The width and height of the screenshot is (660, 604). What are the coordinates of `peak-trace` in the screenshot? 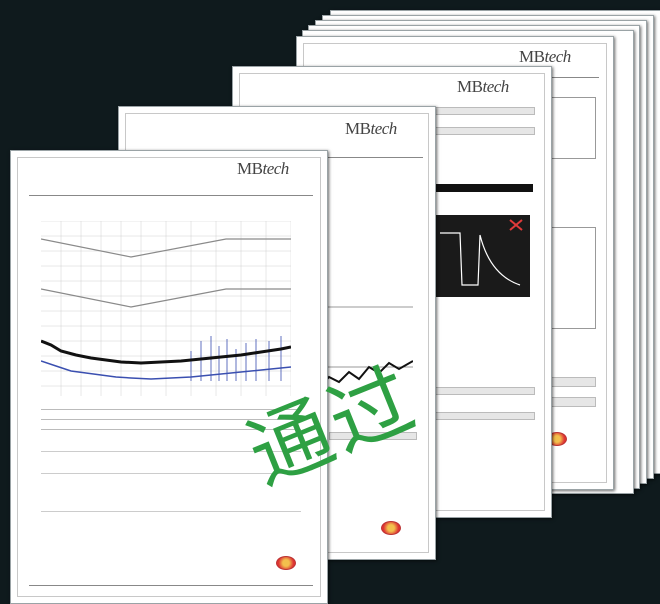 It's located at (166, 352).